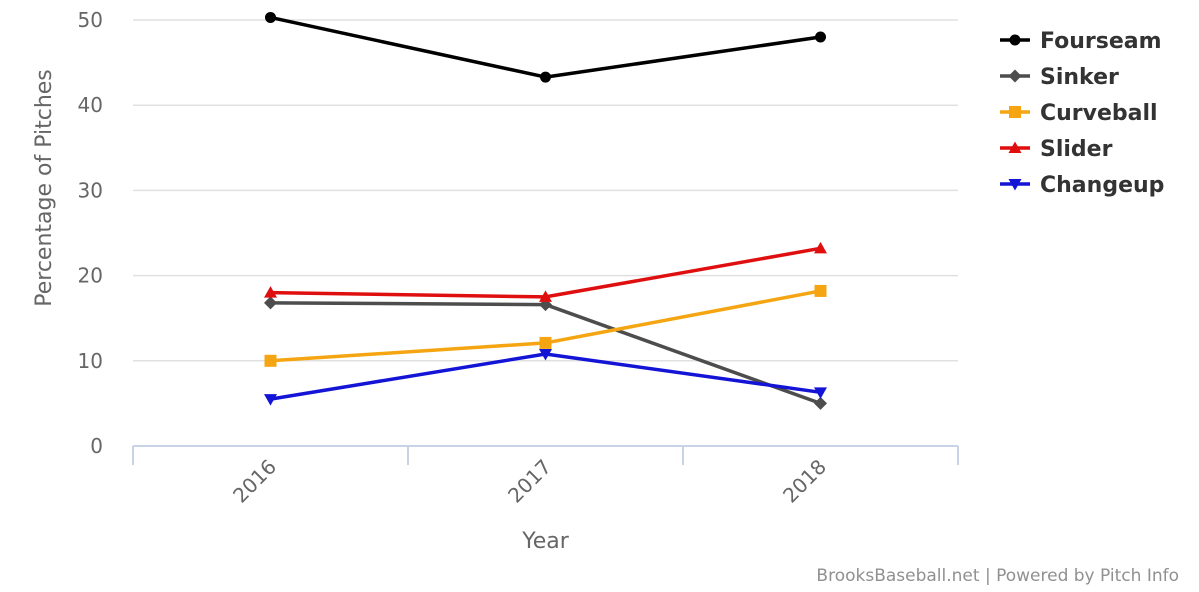 The width and height of the screenshot is (1199, 592). What do you see at coordinates (529, 481) in the screenshot?
I see `x-tick-label: 2017` at bounding box center [529, 481].